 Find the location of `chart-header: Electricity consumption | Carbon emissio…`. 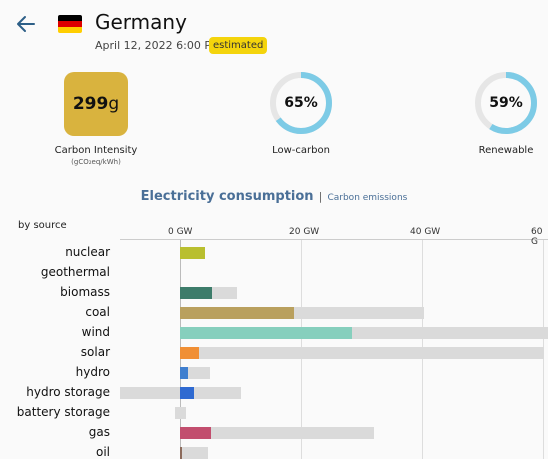

chart-header: Electricity consumption | Carbon emissio… is located at coordinates (274, 194).